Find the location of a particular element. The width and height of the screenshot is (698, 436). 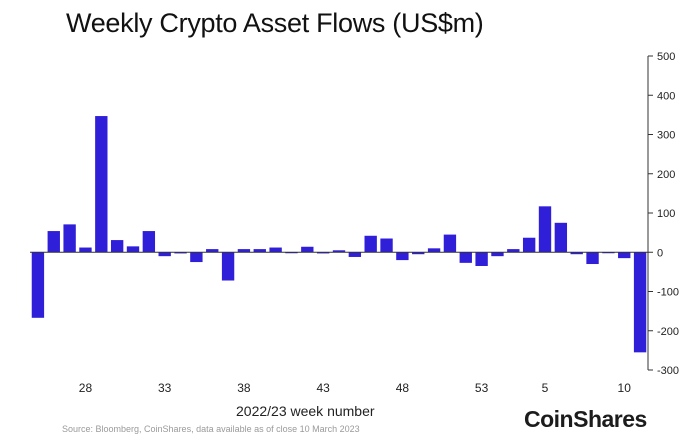

y-tick-label: -300 is located at coordinates (668, 371).